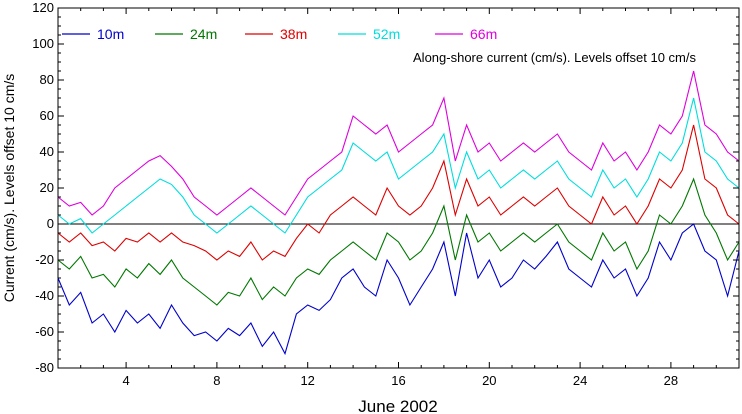 The image size is (742, 414). What do you see at coordinates (216, 380) in the screenshot?
I see `x-tick-label: 8` at bounding box center [216, 380].